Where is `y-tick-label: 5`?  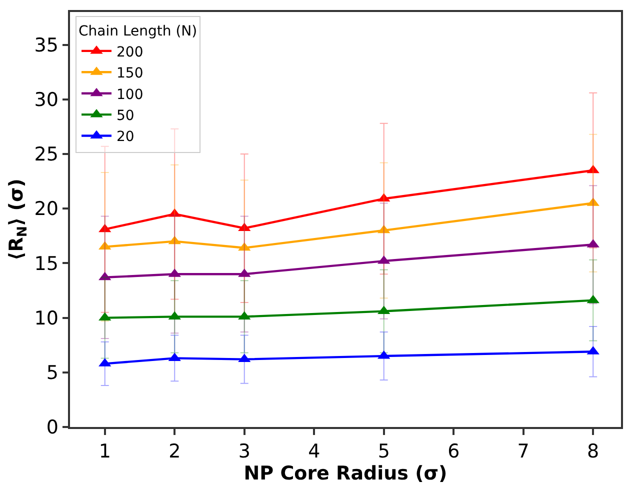 y-tick-label: 5 is located at coordinates (52, 373).